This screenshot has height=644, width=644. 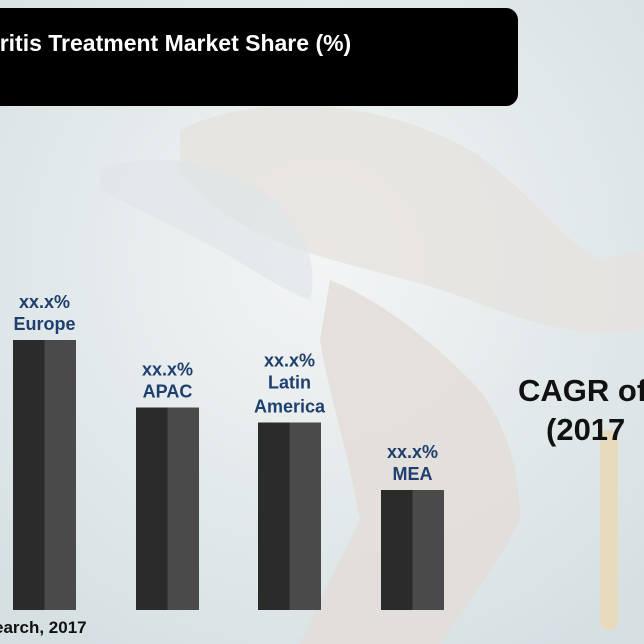 I want to click on category-label: Europe, so click(x=44, y=324).